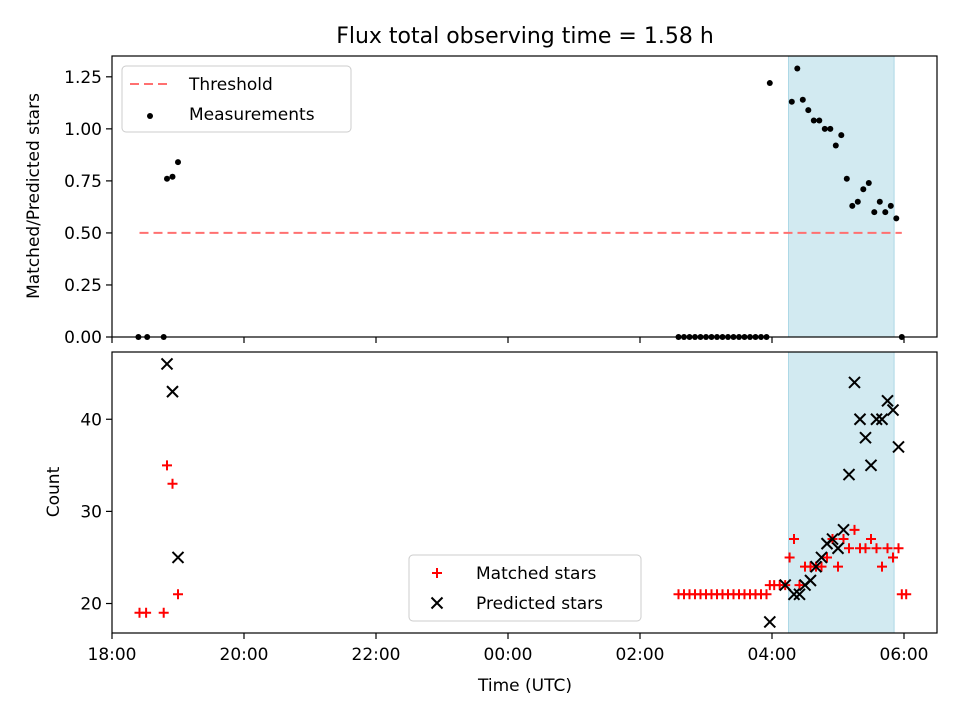 The height and width of the screenshot is (720, 960). What do you see at coordinates (525, 36) in the screenshot?
I see `figure-title: Flux total observing time = 1.58 h` at bounding box center [525, 36].